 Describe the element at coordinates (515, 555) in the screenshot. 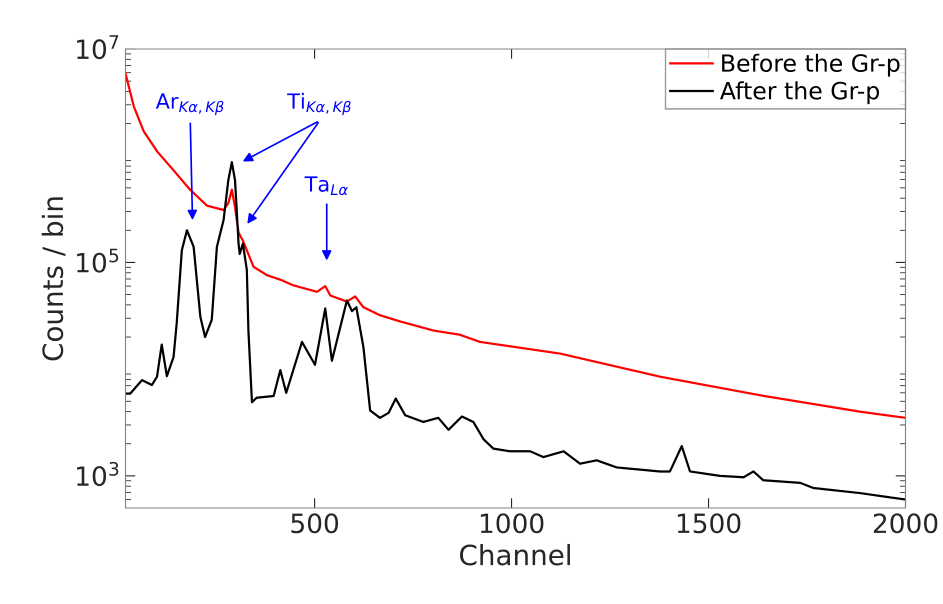

I see `x-axis-title: Channel` at that location.